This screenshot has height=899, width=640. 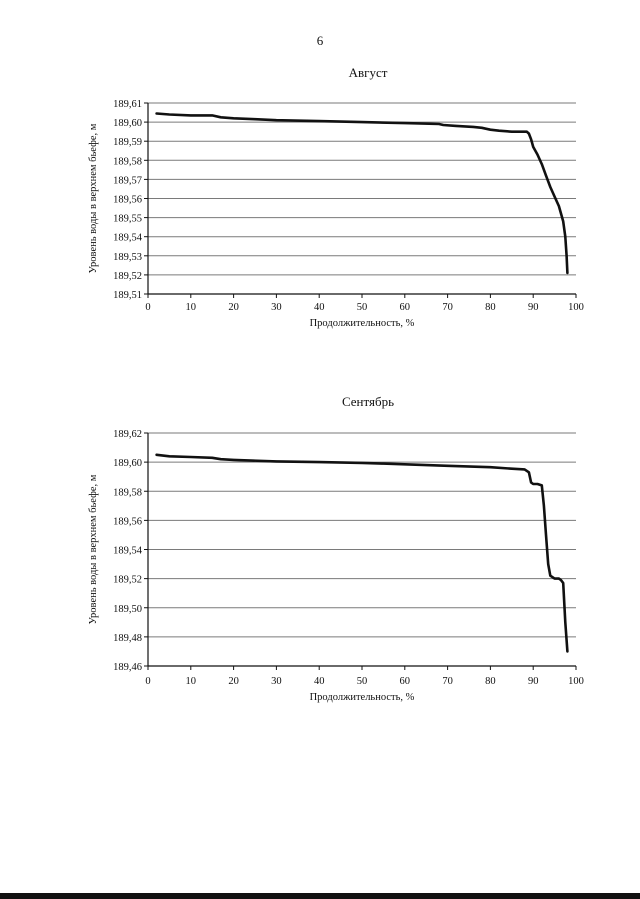 What do you see at coordinates (127, 161) in the screenshot?
I see `chart1-ytick-label: 189,58` at bounding box center [127, 161].